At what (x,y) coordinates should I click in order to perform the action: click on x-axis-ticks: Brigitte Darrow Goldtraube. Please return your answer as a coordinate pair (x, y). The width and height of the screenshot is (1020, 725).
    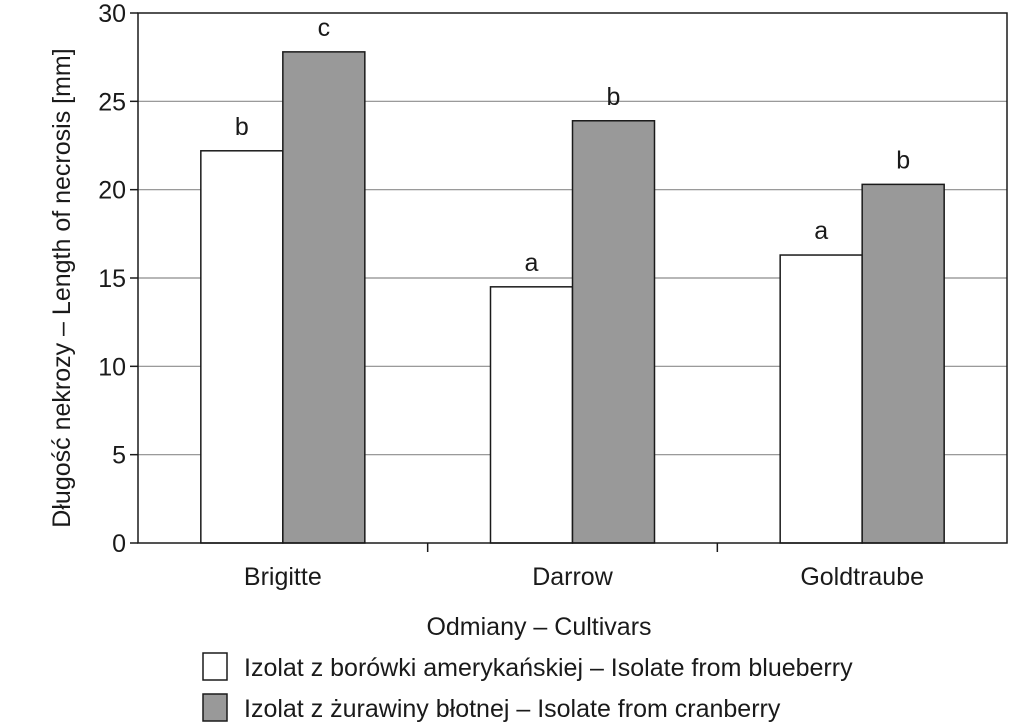
    Looking at the image, I should click on (584, 567).